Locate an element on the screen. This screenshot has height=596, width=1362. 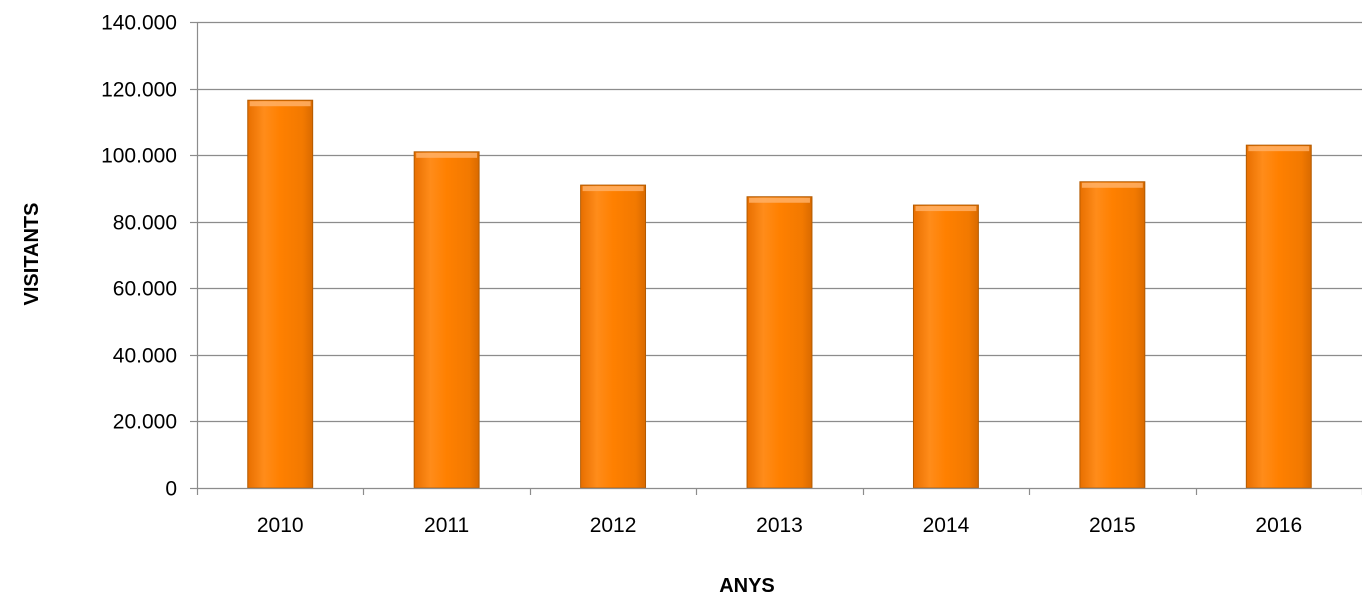
bar-2014 is located at coordinates (945, 346).